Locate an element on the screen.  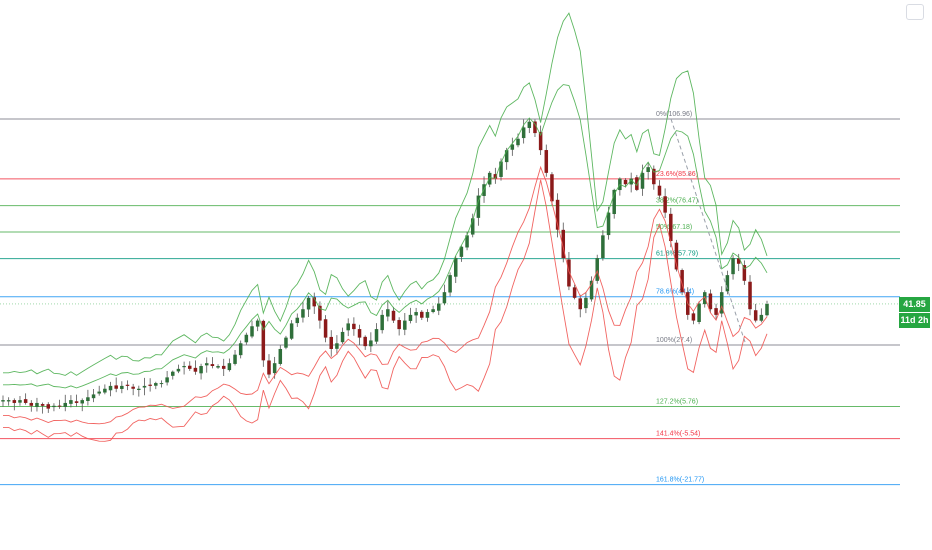
chart-settings-button is located at coordinates (915, 12).